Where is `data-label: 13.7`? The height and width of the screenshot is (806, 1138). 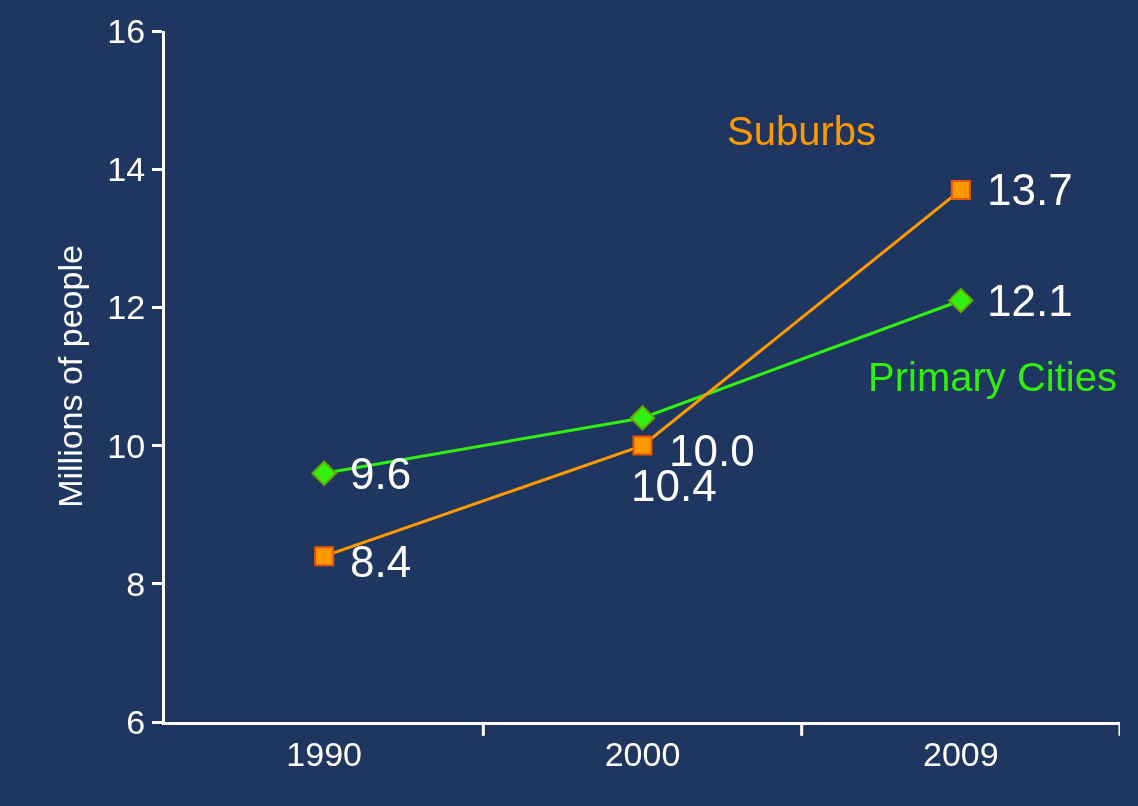
data-label: 13.7 is located at coordinates (1030, 189).